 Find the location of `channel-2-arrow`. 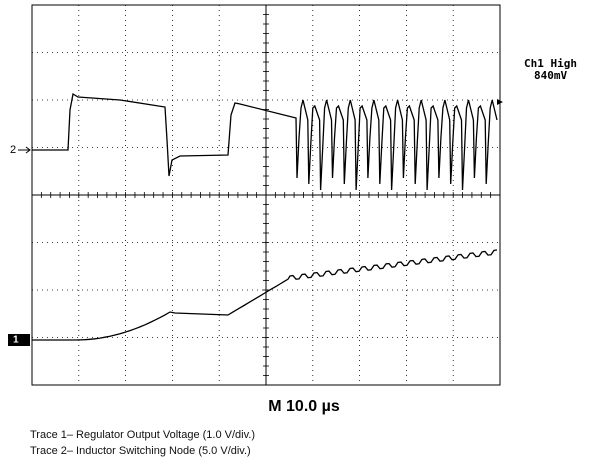

channel-2-arrow is located at coordinates (24, 150).